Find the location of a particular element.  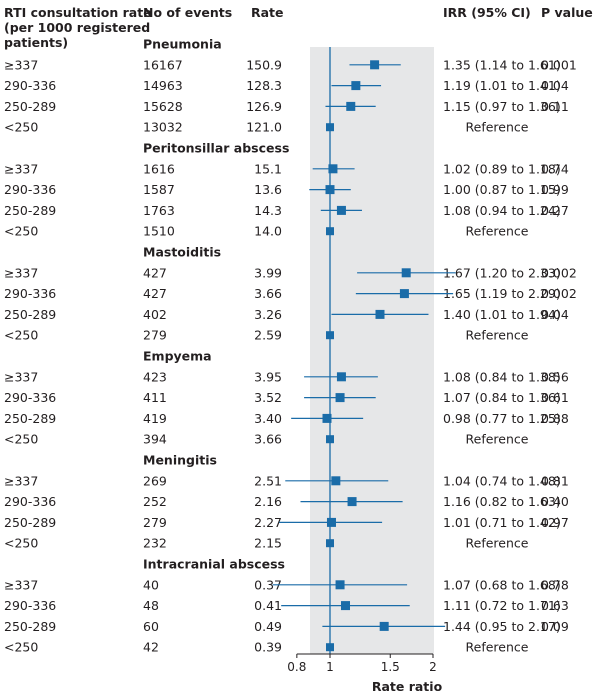

row-rate: 0.49 is located at coordinates (268, 626).